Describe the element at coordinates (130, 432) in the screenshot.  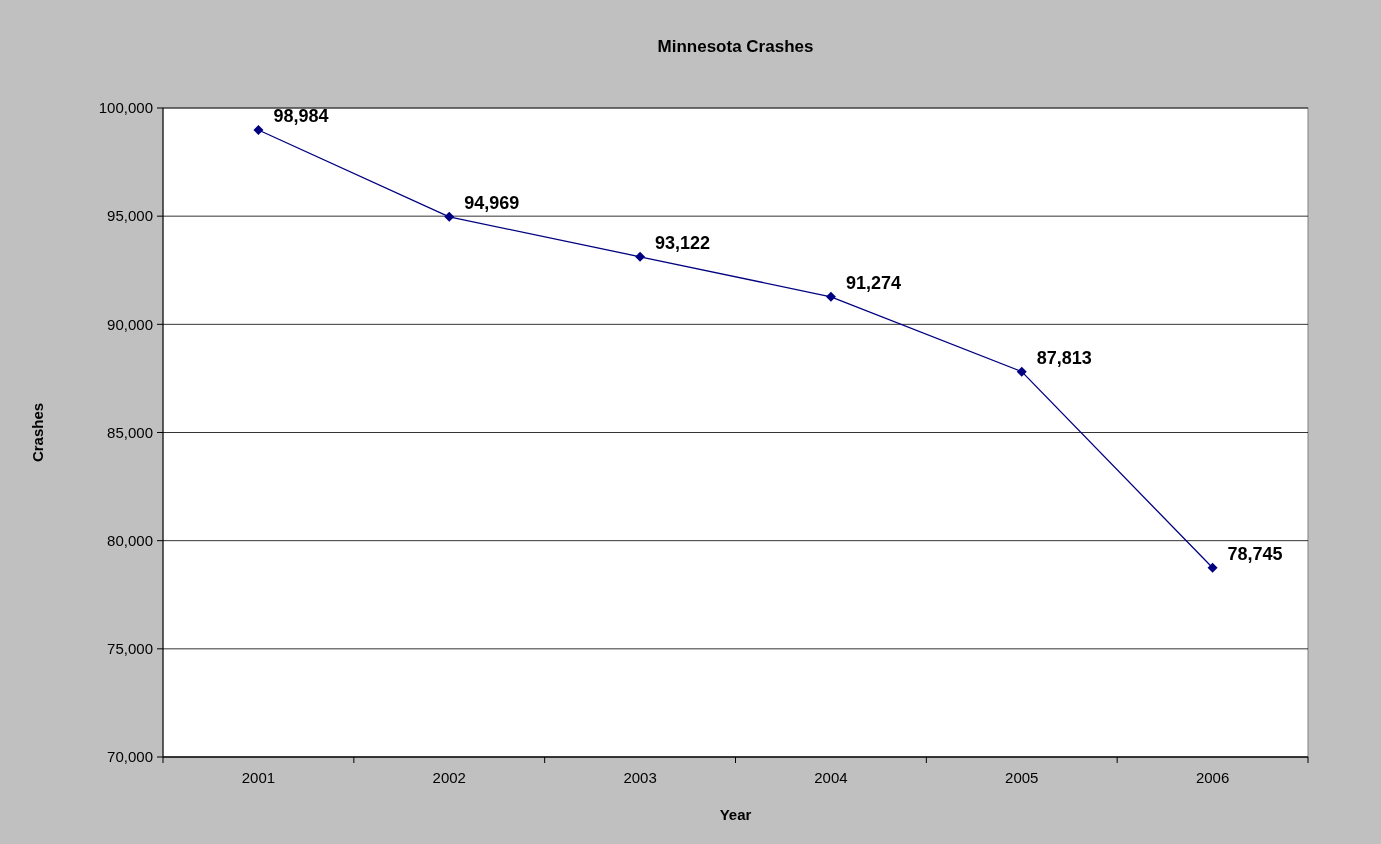
I see `y-tick-label: 85,000` at that location.